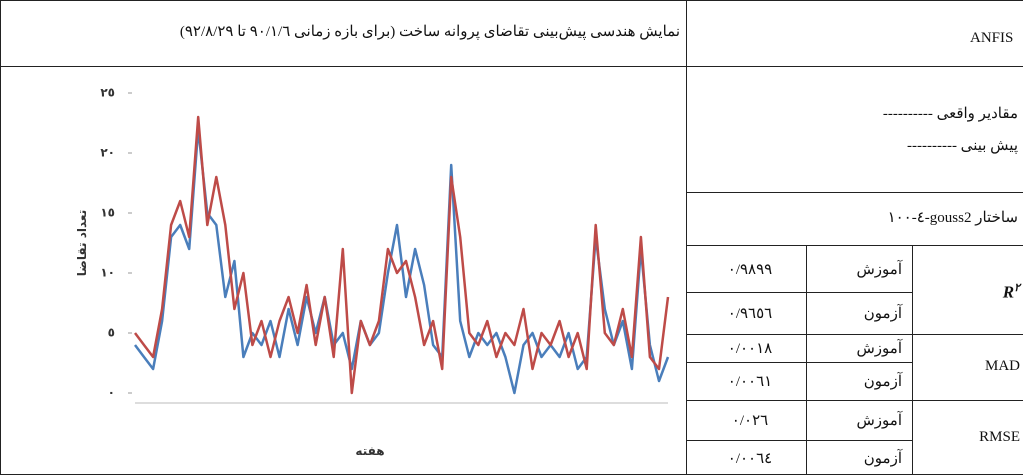  What do you see at coordinates (107, 273) in the screenshot?
I see `y-tick-label: ١٠` at bounding box center [107, 273].